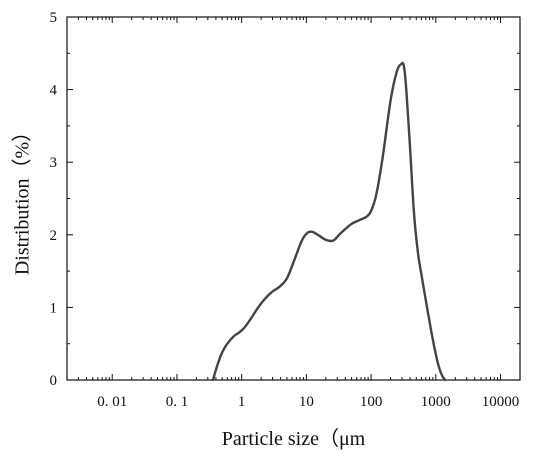 This screenshot has height=458, width=550. What do you see at coordinates (22, 198) in the screenshot?
I see `y-axis-label: Distribution（%）` at bounding box center [22, 198].